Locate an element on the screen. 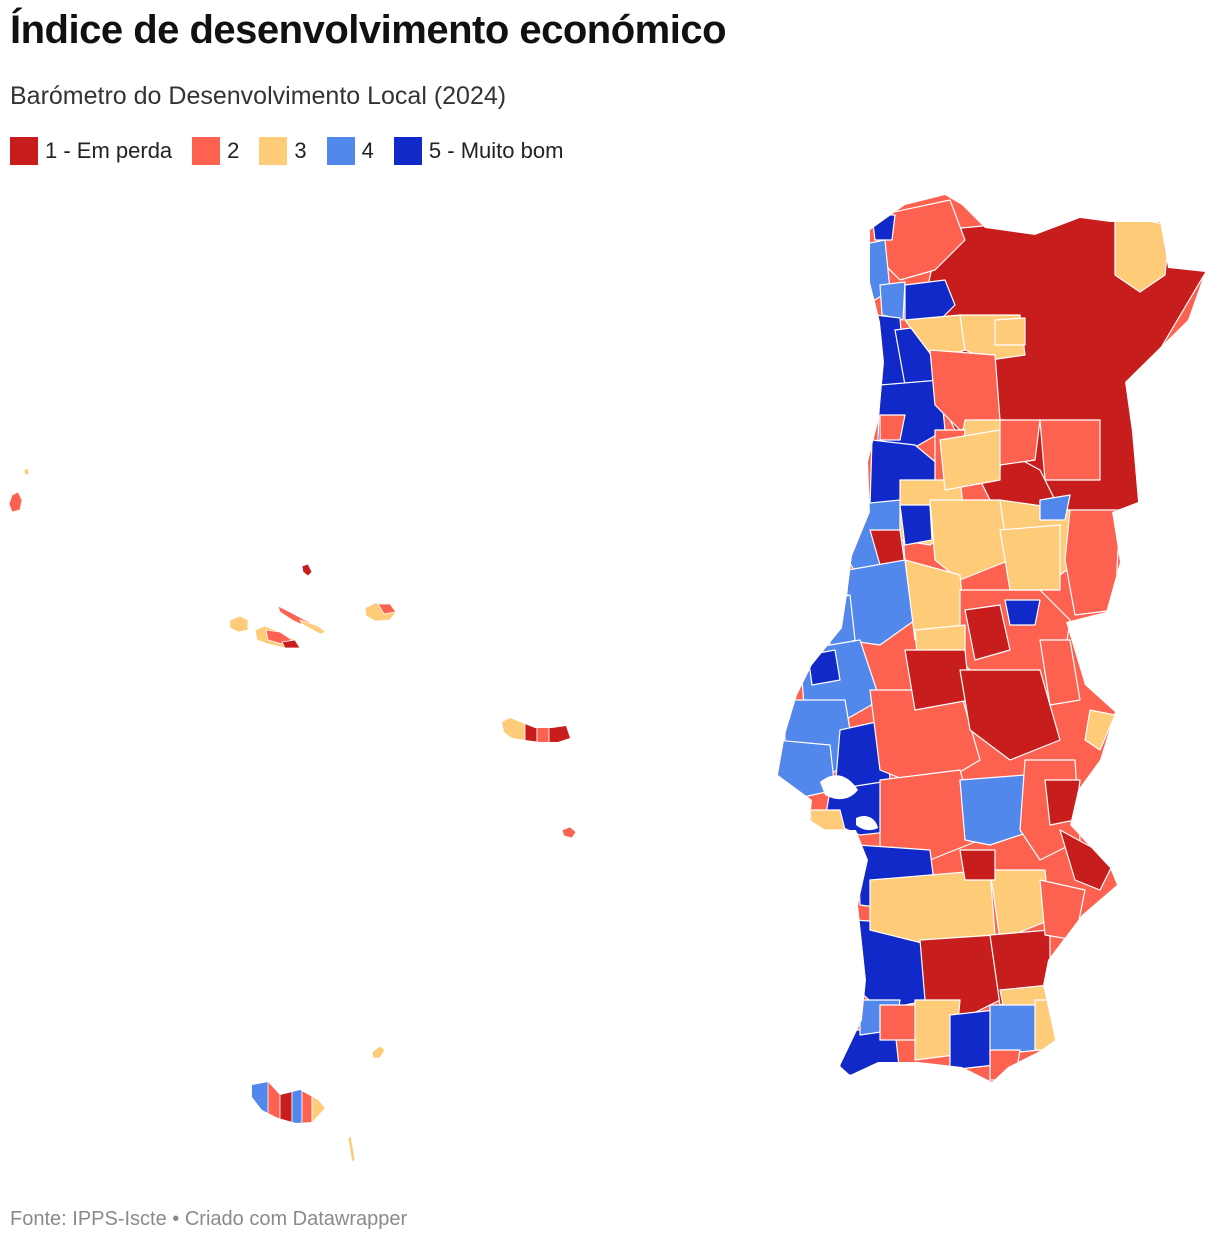 This screenshot has height=1244, width=1220. region-guarda-east is located at coordinates (1092, 562).